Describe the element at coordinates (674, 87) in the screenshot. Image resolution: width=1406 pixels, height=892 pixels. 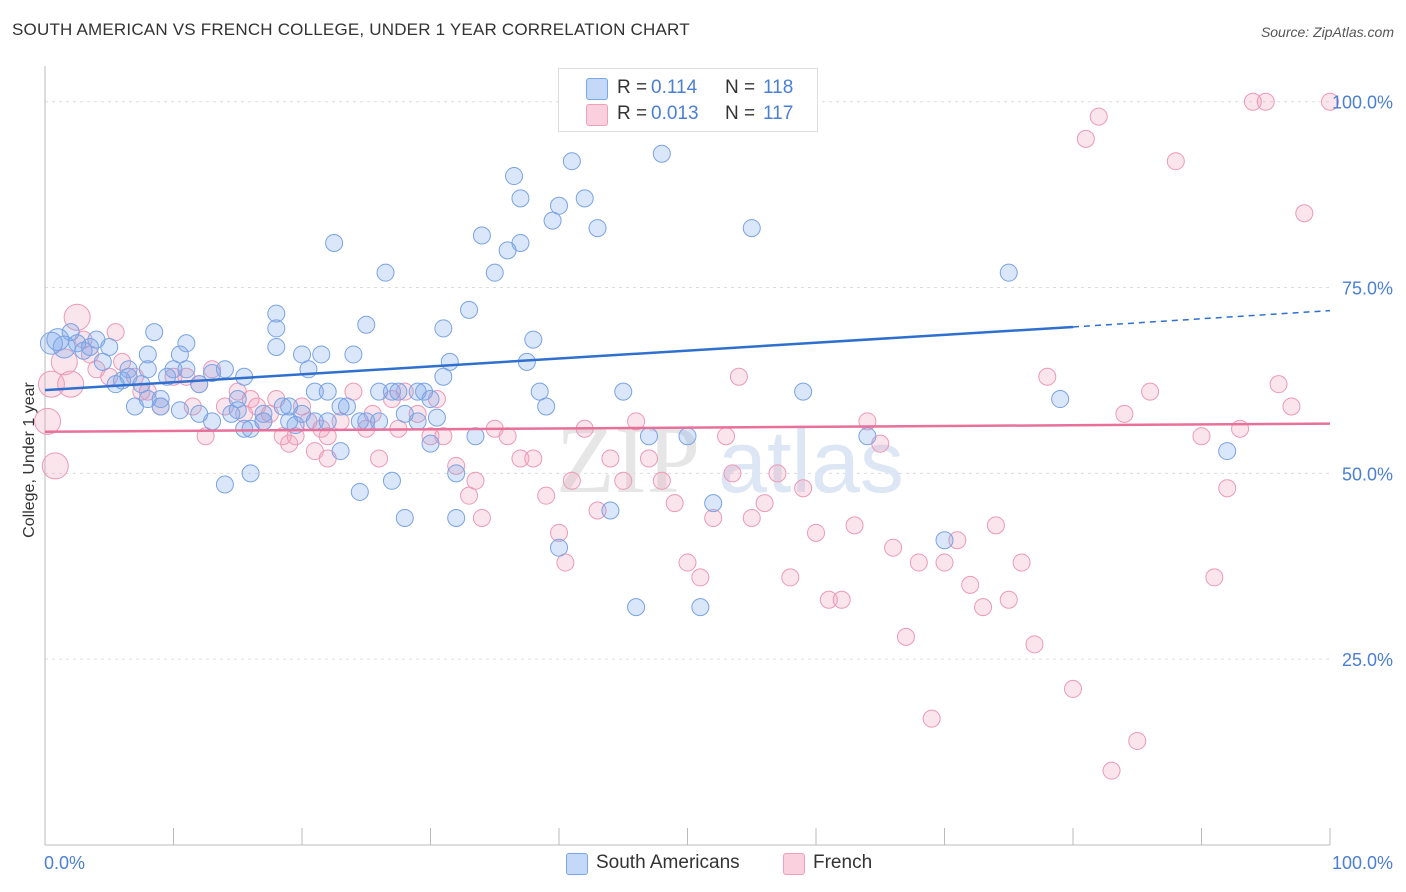
I see `legend-r-value: 0.114` at that location.